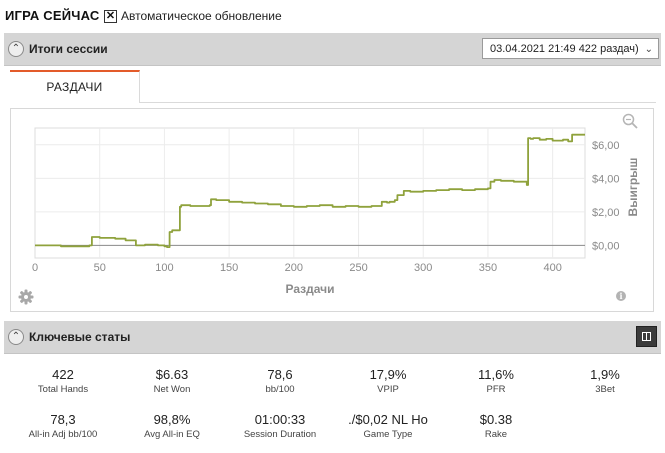 The image size is (665, 453). I want to click on key-stats-title: Ключевые статы, so click(80, 337).